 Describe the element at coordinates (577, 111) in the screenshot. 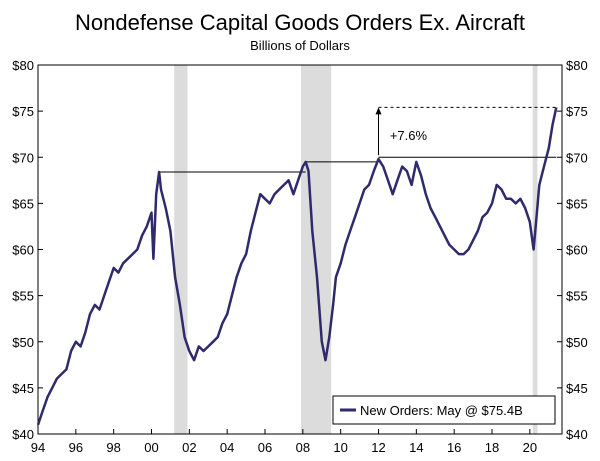

I see `y-tick-label-right-7: $75` at that location.